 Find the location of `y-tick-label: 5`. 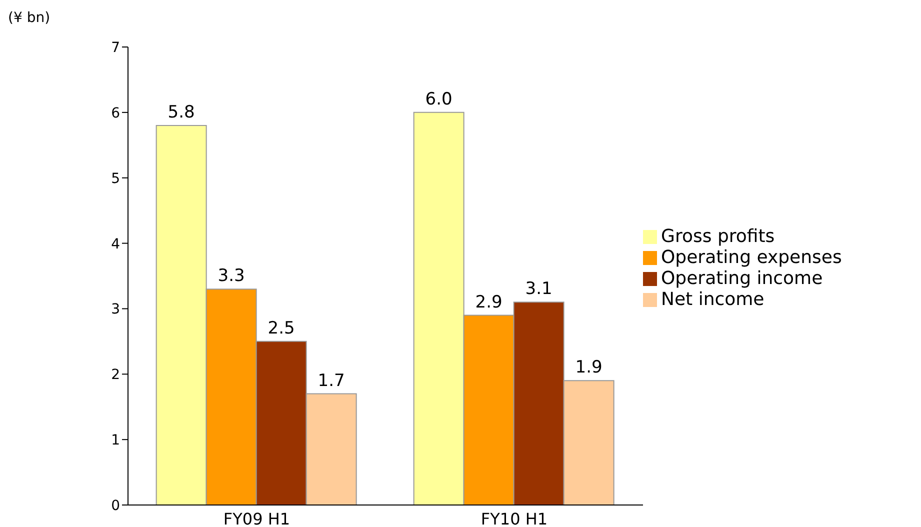

y-tick-label: 5 is located at coordinates (115, 178).